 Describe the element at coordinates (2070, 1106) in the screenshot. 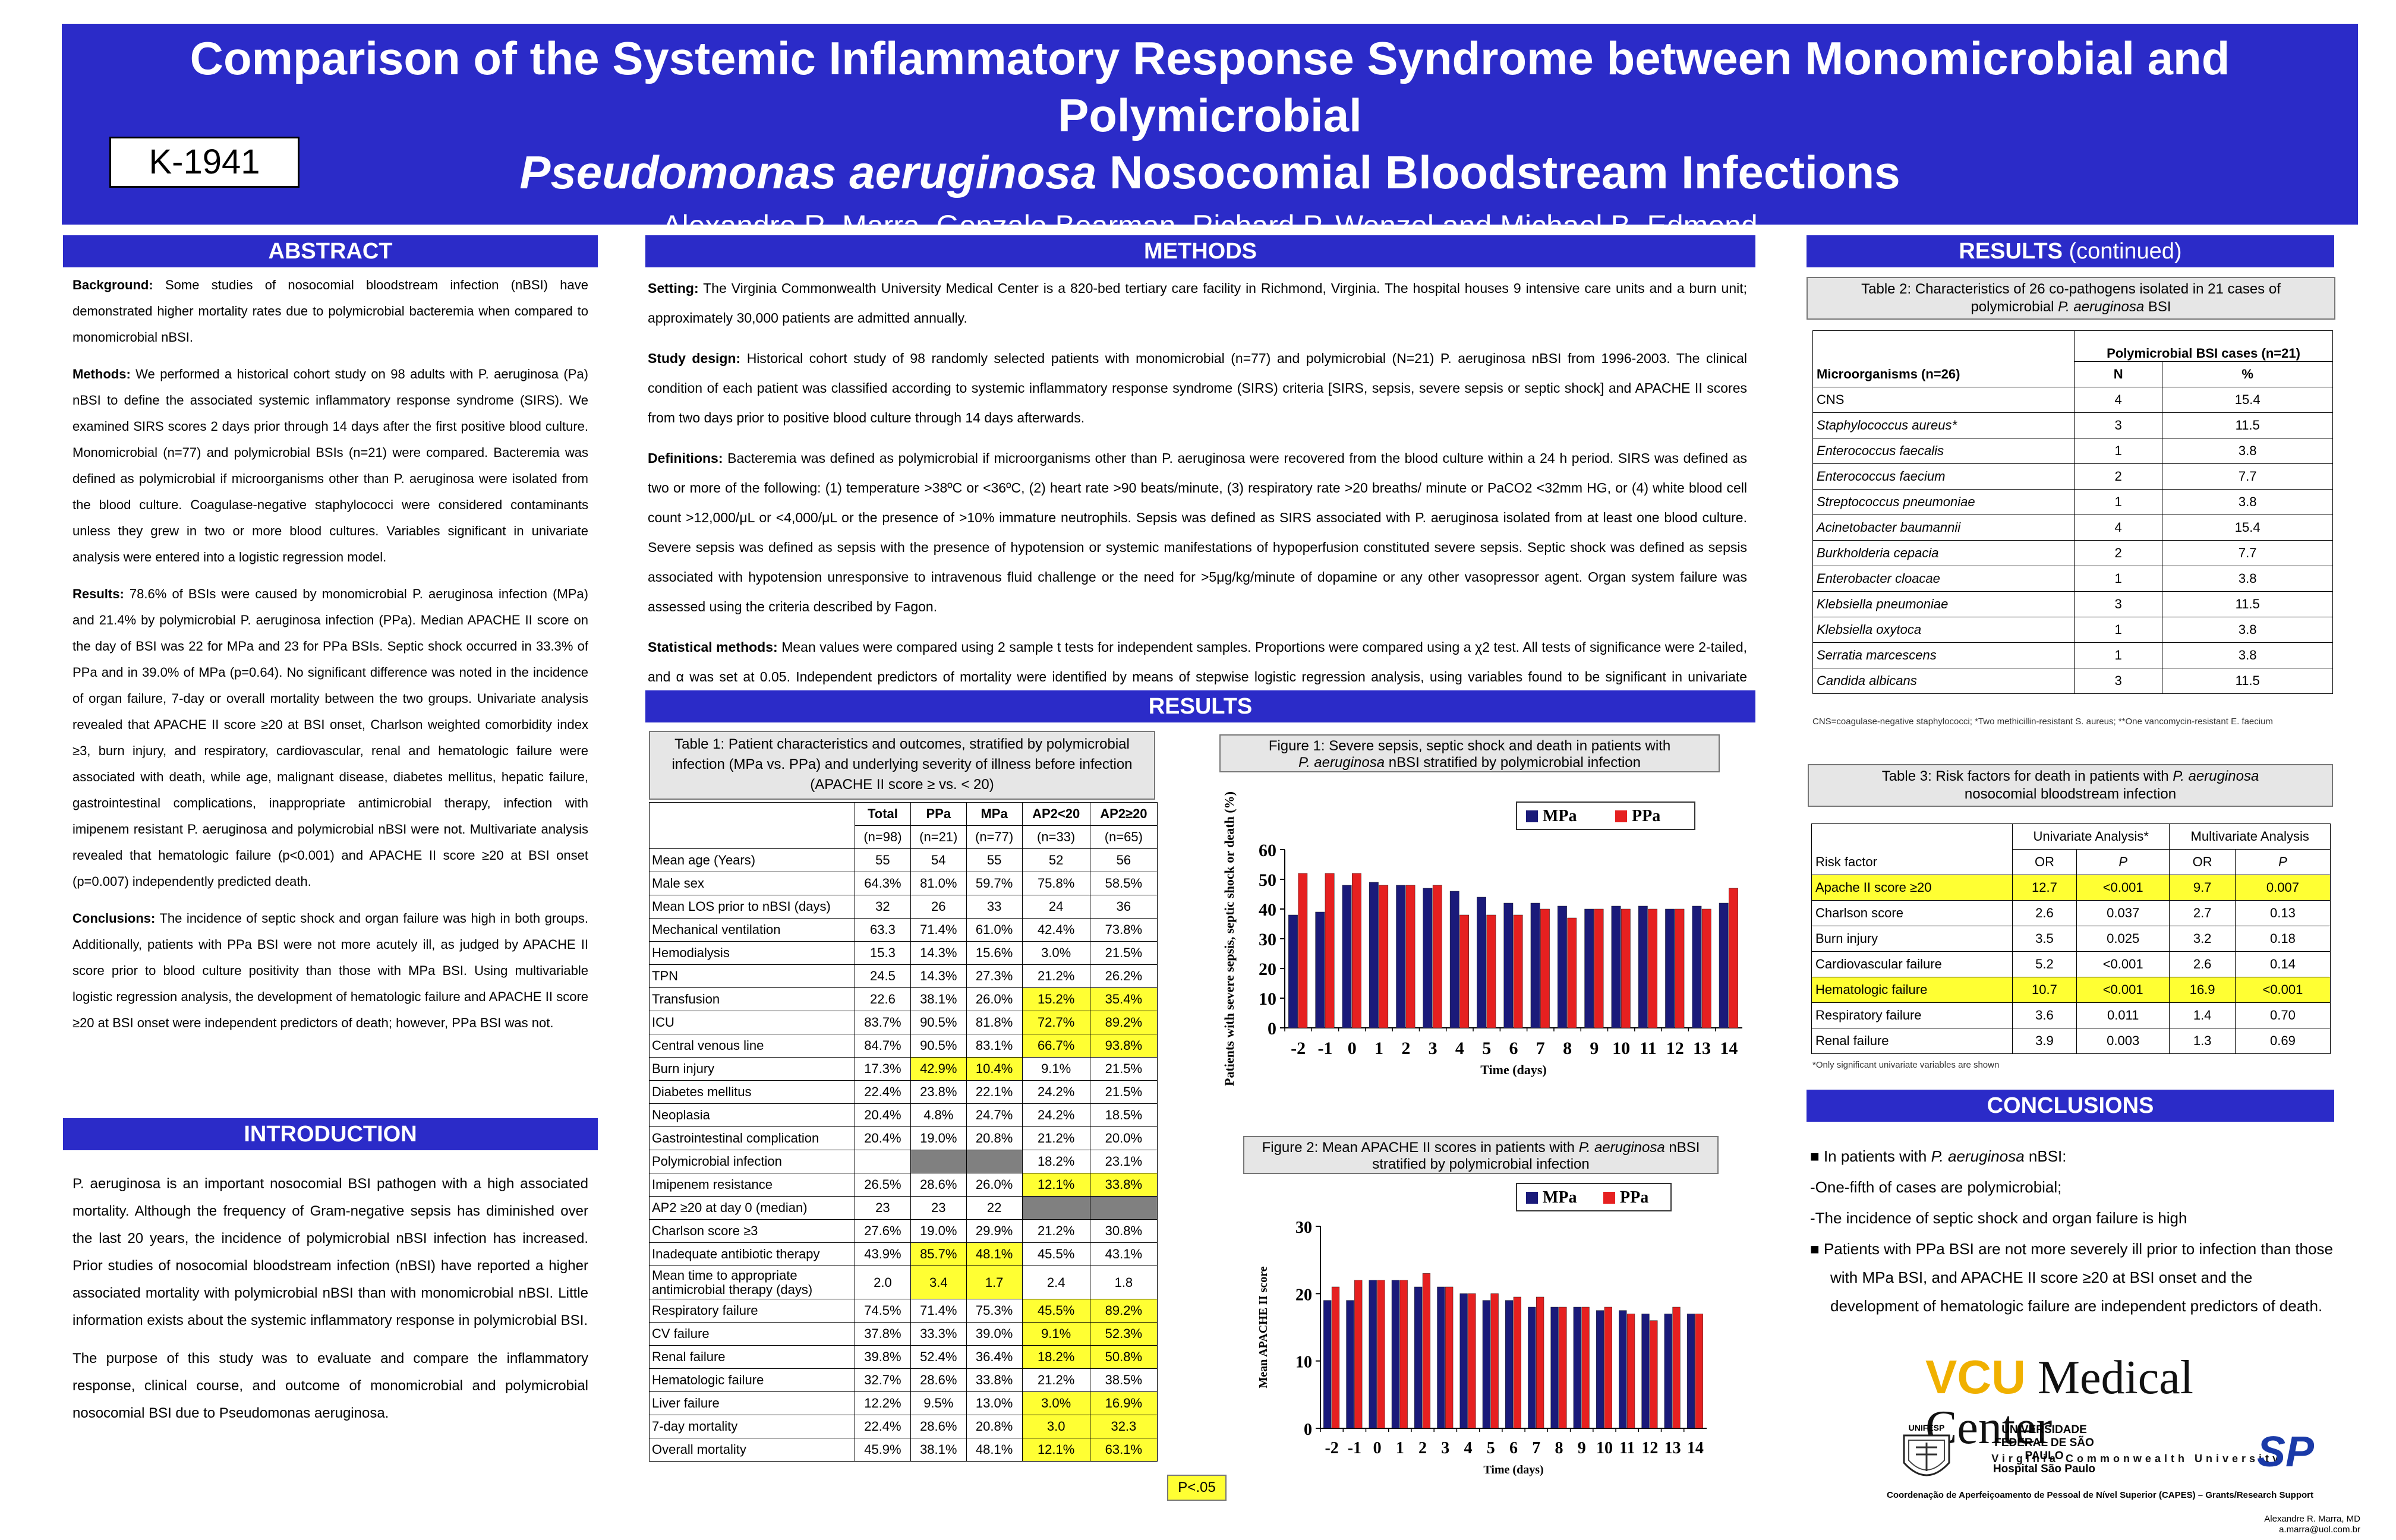

I see `conclusions-heading: CONCLUSIONS` at that location.